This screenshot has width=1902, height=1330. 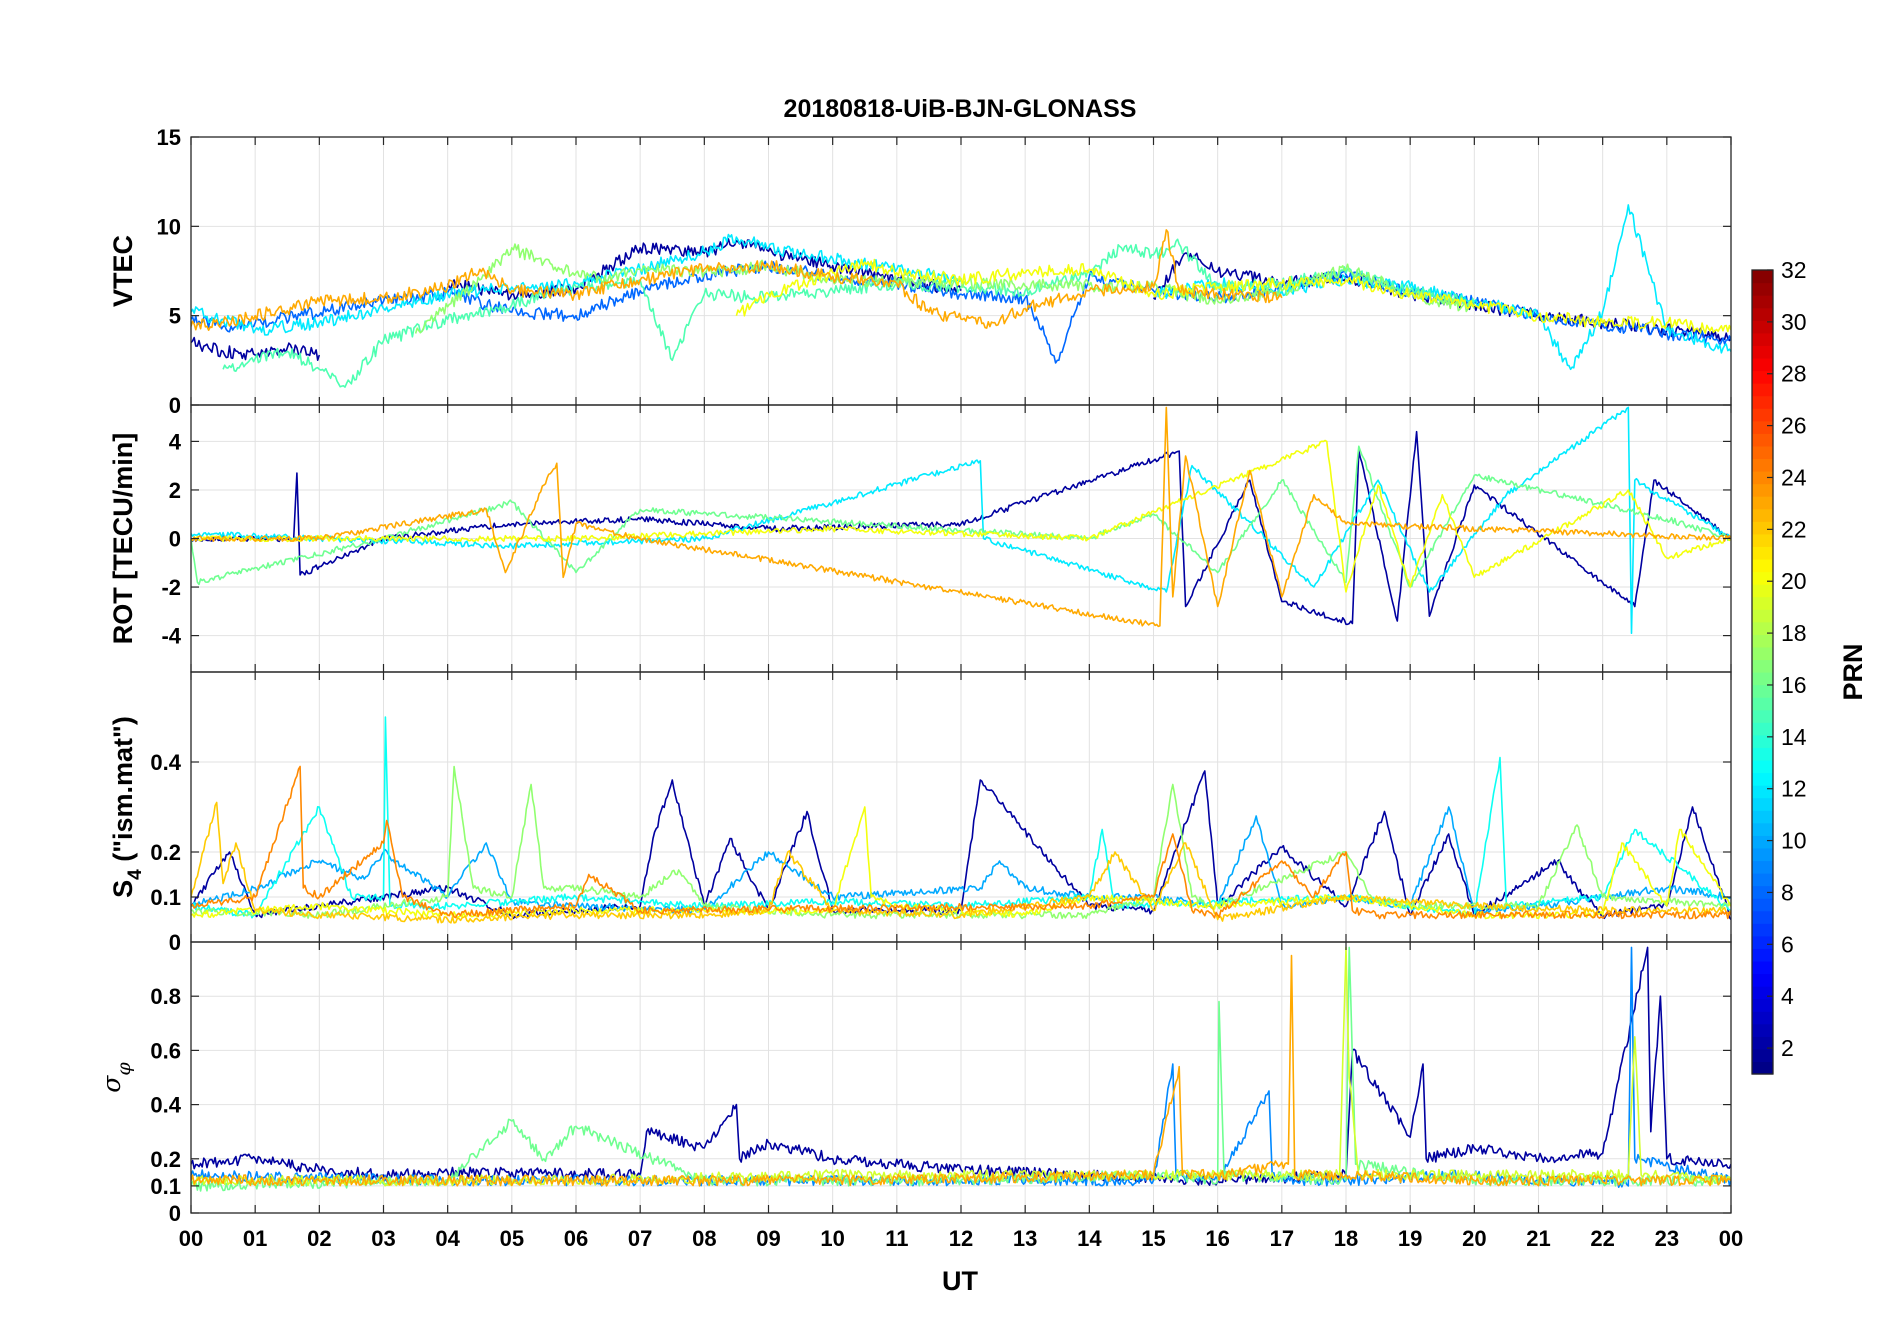 What do you see at coordinates (123, 538) in the screenshot?
I see `y-axis-label-rot: ROT [TECU/min]` at bounding box center [123, 538].